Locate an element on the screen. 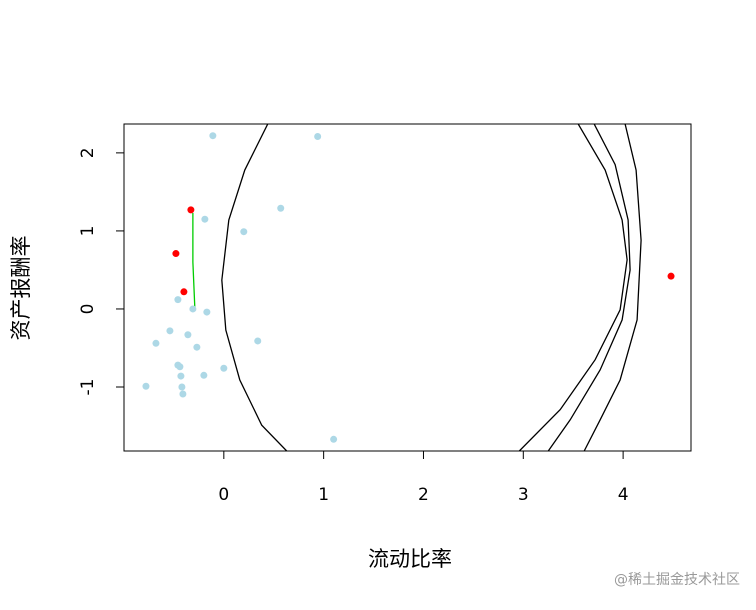 The image size is (756, 610). x-tick-label: 4 is located at coordinates (623, 495).